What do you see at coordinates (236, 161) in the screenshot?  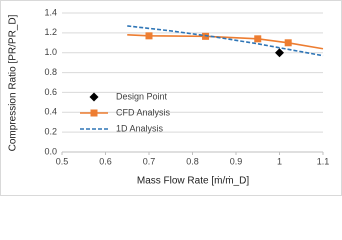 I see `x-tick-label: 0.9` at bounding box center [236, 161].